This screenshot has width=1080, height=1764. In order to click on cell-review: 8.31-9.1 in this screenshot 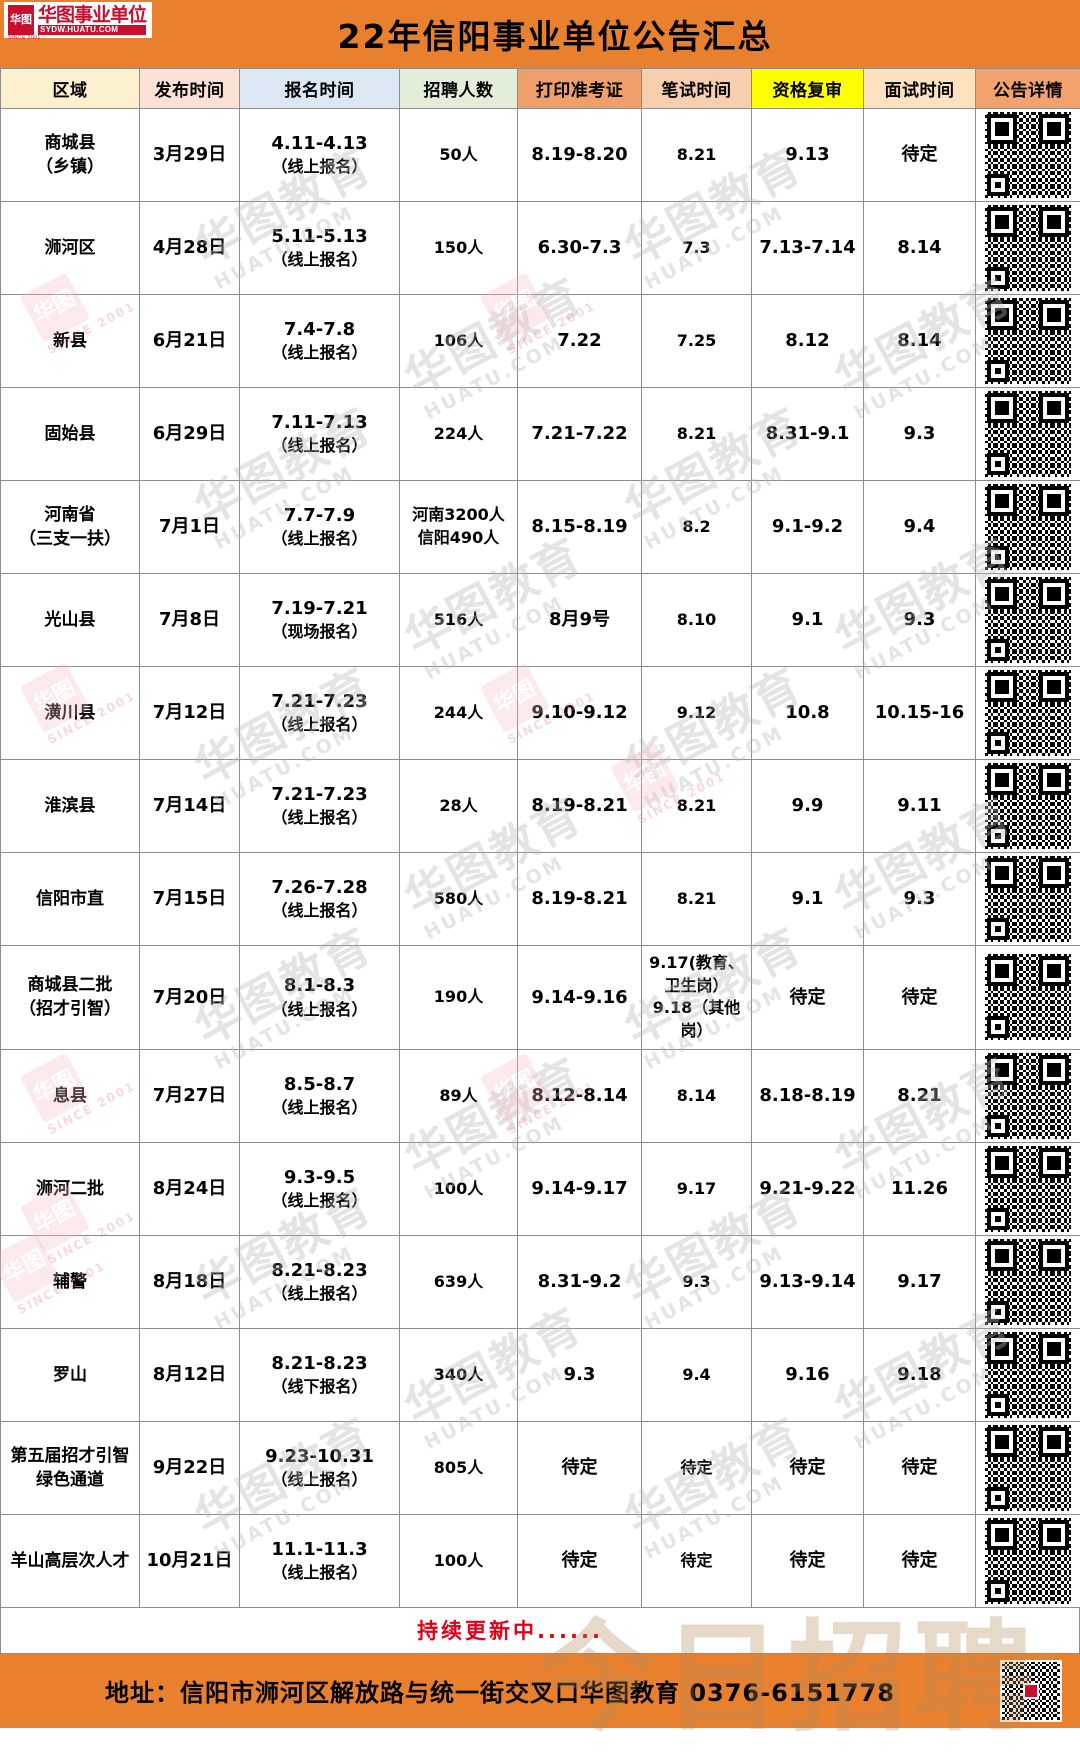, I will do `click(807, 434)`.